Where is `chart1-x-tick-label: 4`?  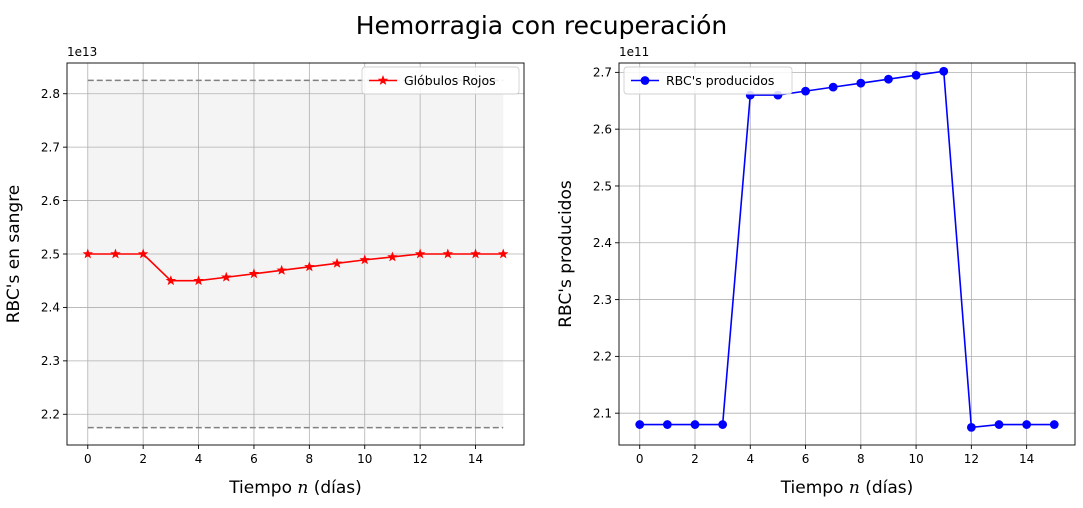
chart1-x-tick-label: 4 is located at coordinates (199, 459).